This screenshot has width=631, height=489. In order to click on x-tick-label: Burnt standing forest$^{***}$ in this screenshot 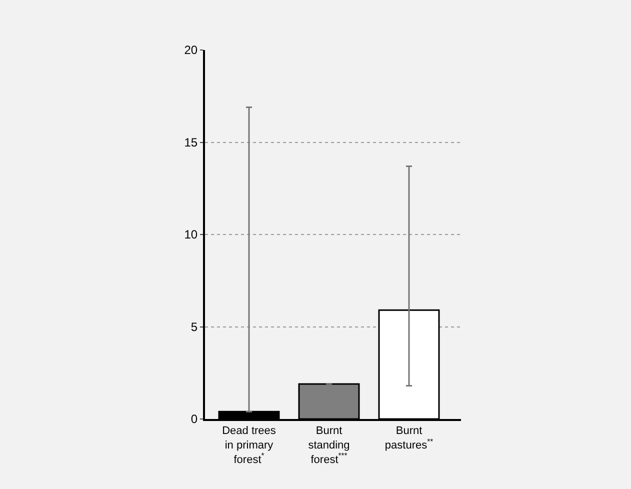, I will do `click(329, 445)`.